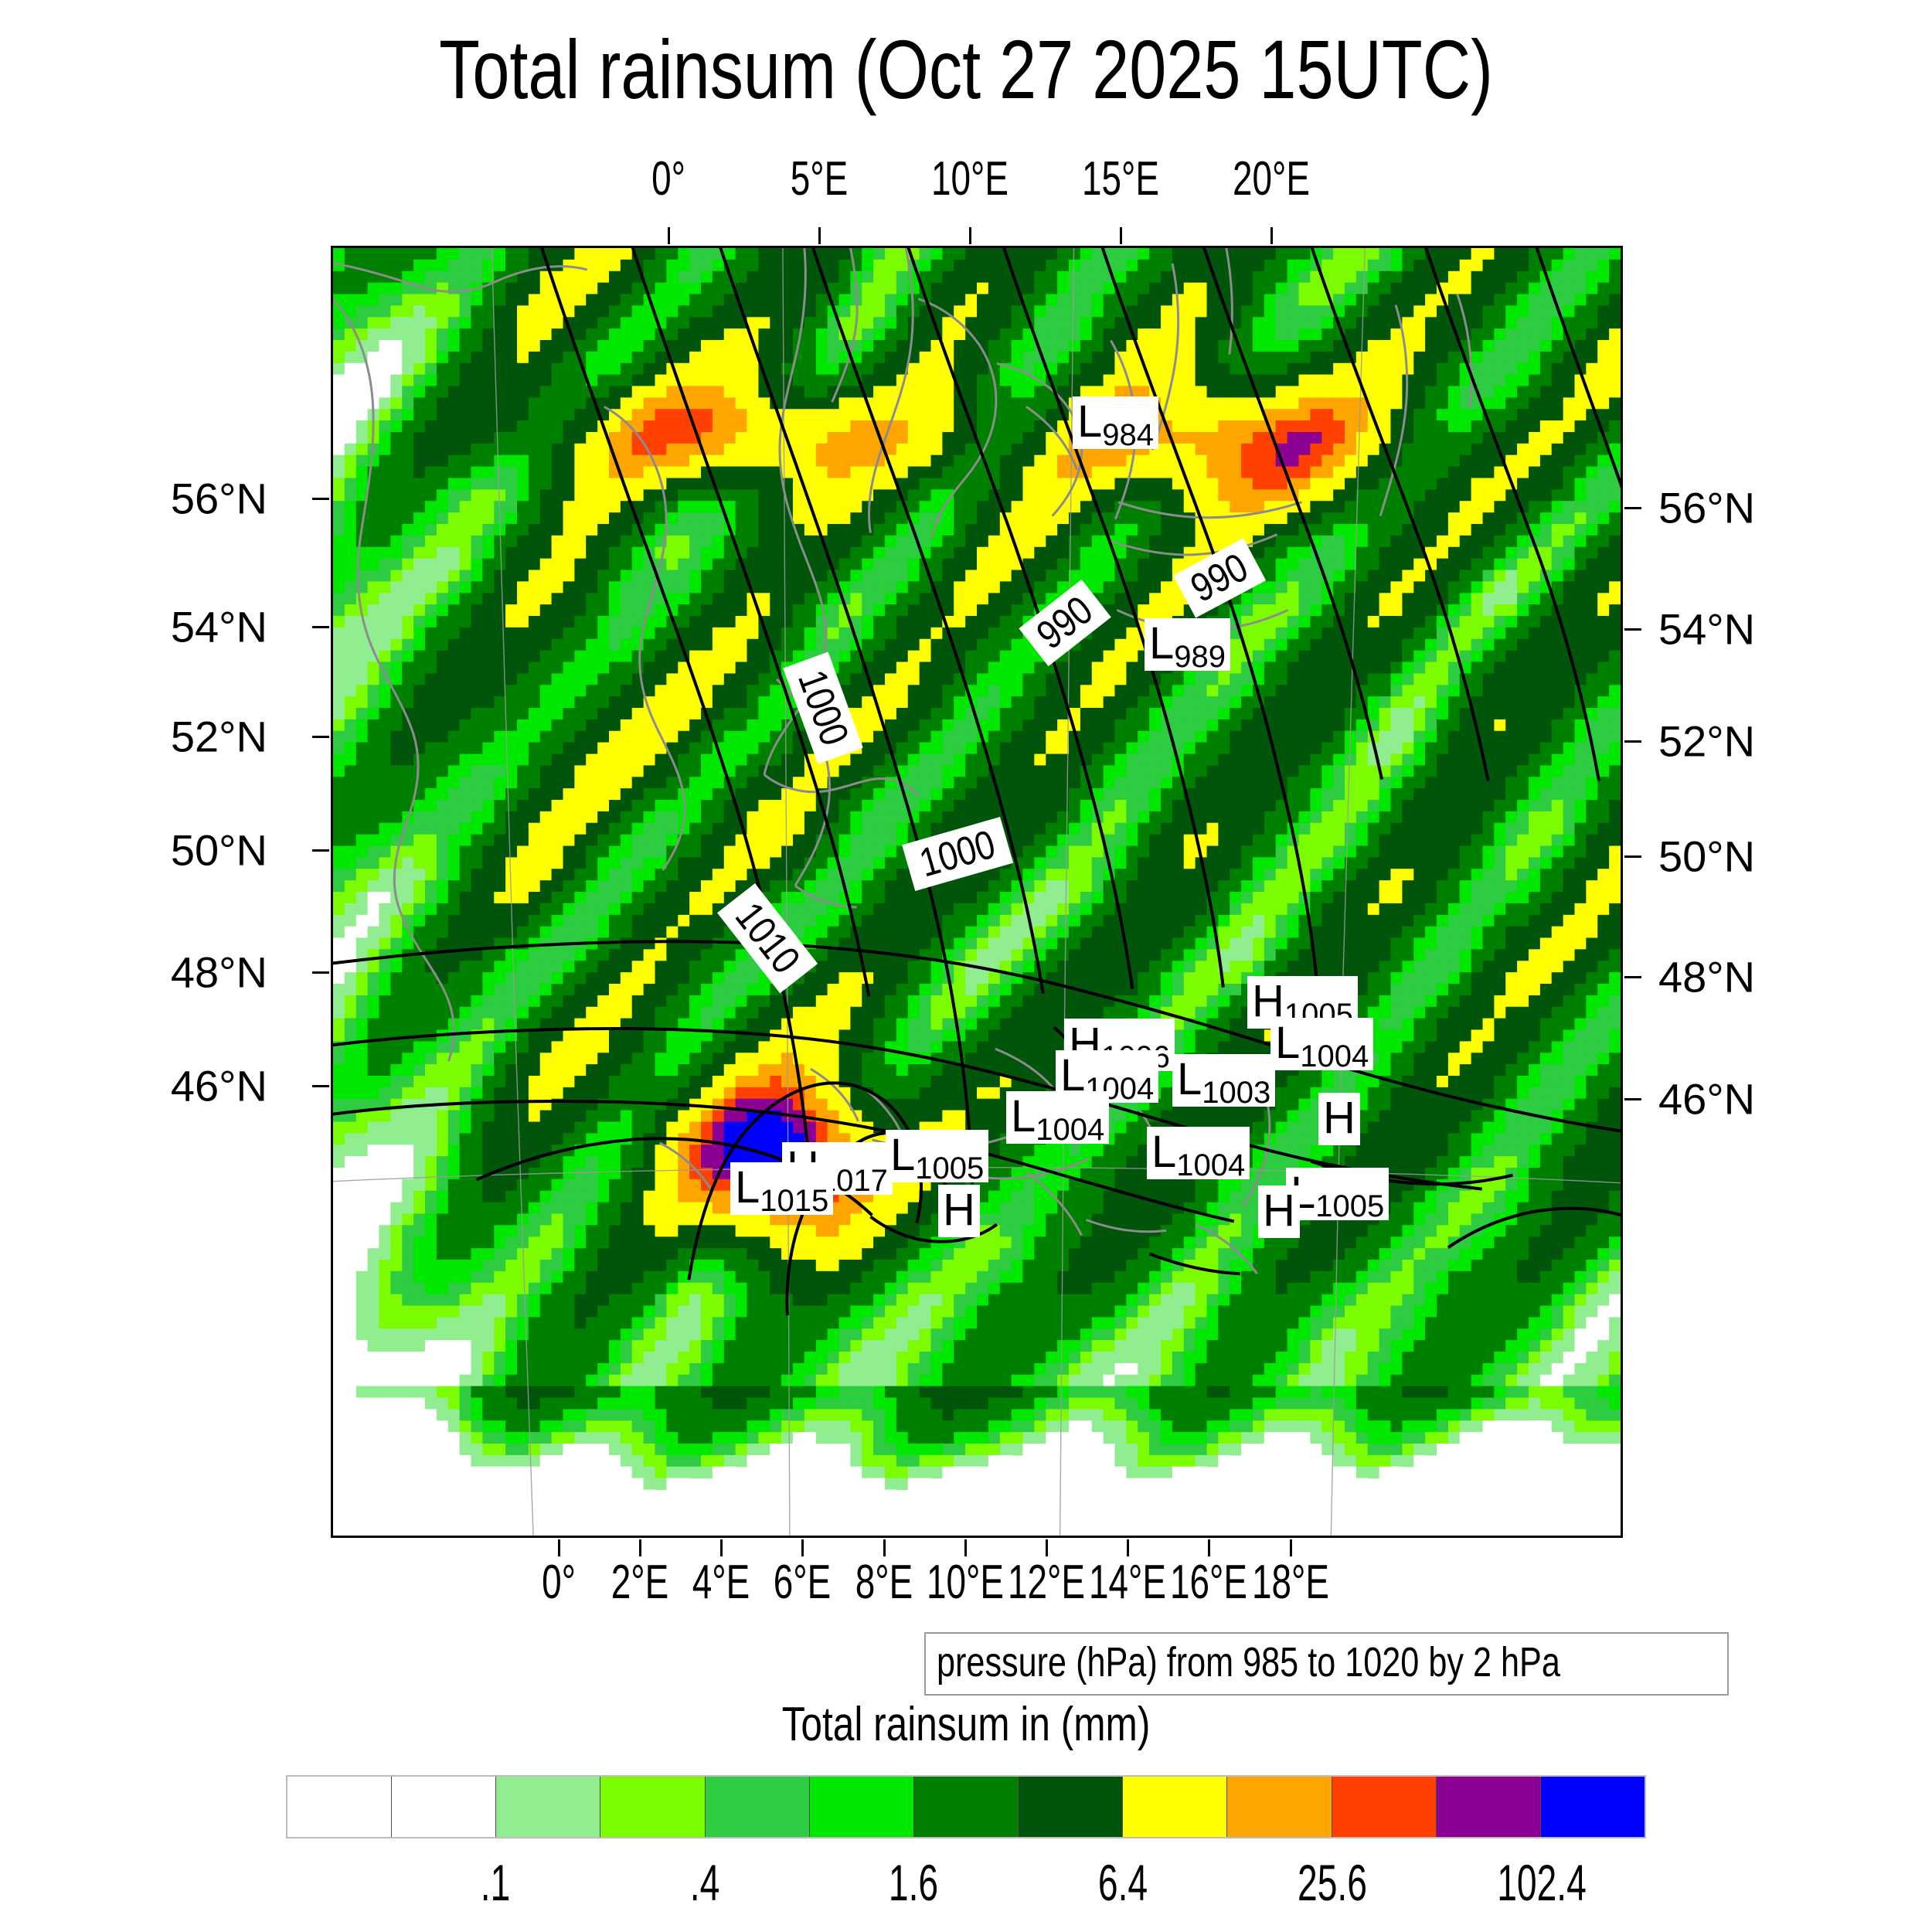  Describe the element at coordinates (970, 179) in the screenshot. I see `lon-label-top-10°E: 10°E` at that location.